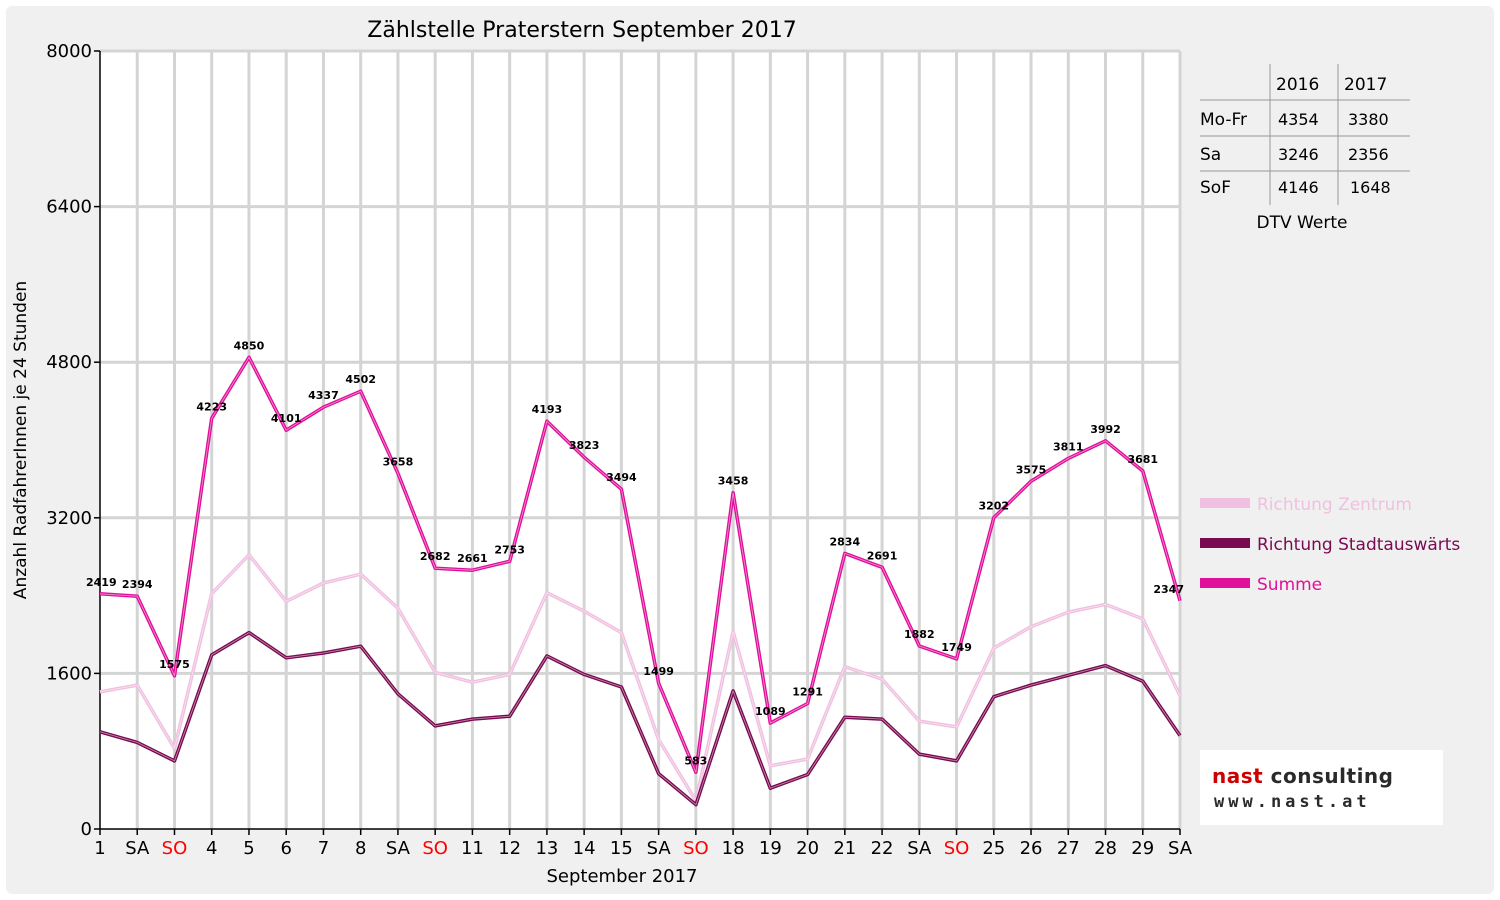 The width and height of the screenshot is (1500, 900). I want to click on dtv-cell: 2356, so click(1368, 154).